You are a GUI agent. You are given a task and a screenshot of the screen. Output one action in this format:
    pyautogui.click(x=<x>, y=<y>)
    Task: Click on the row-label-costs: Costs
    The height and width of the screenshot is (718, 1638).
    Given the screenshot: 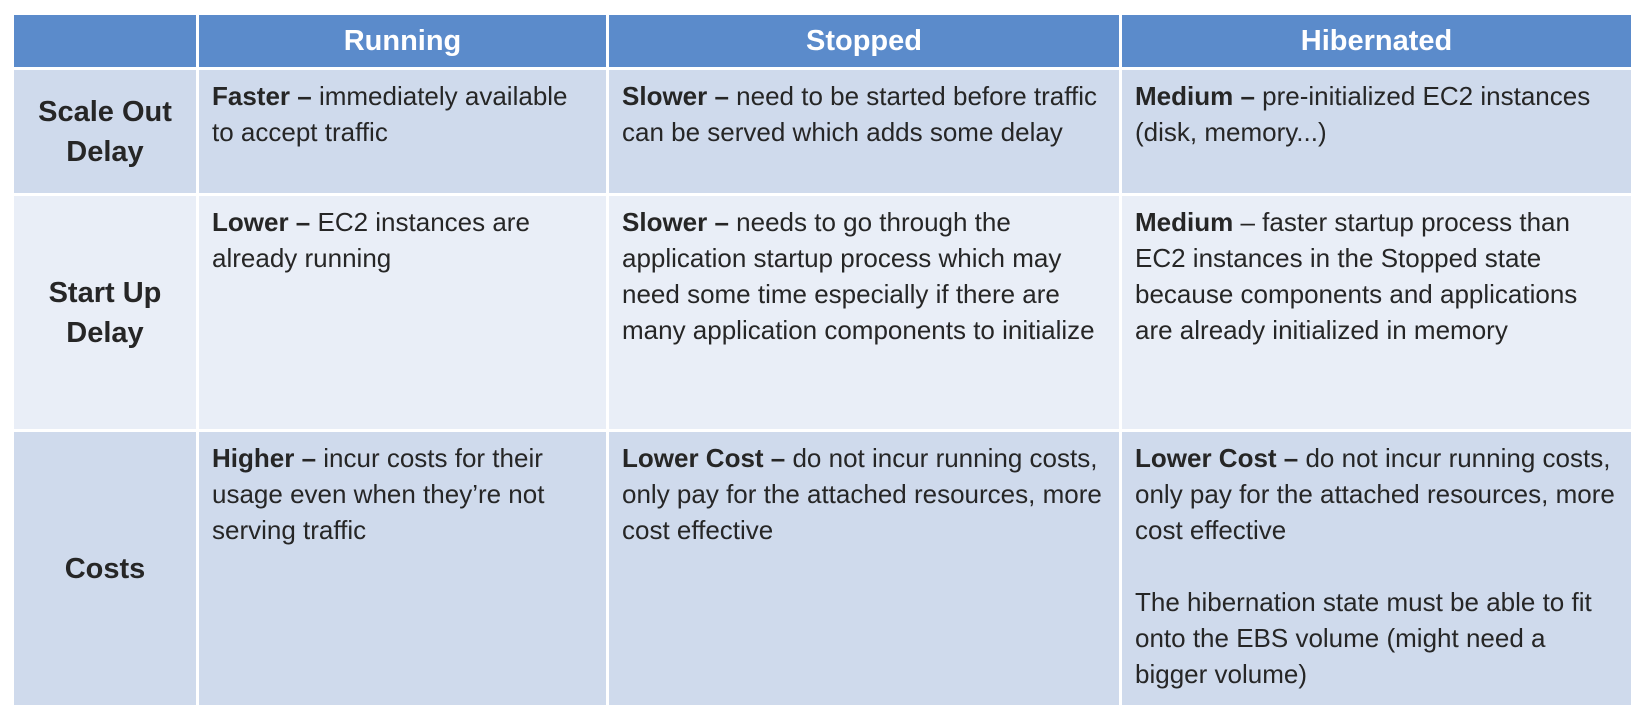 What is the action you would take?
    pyautogui.click(x=105, y=568)
    